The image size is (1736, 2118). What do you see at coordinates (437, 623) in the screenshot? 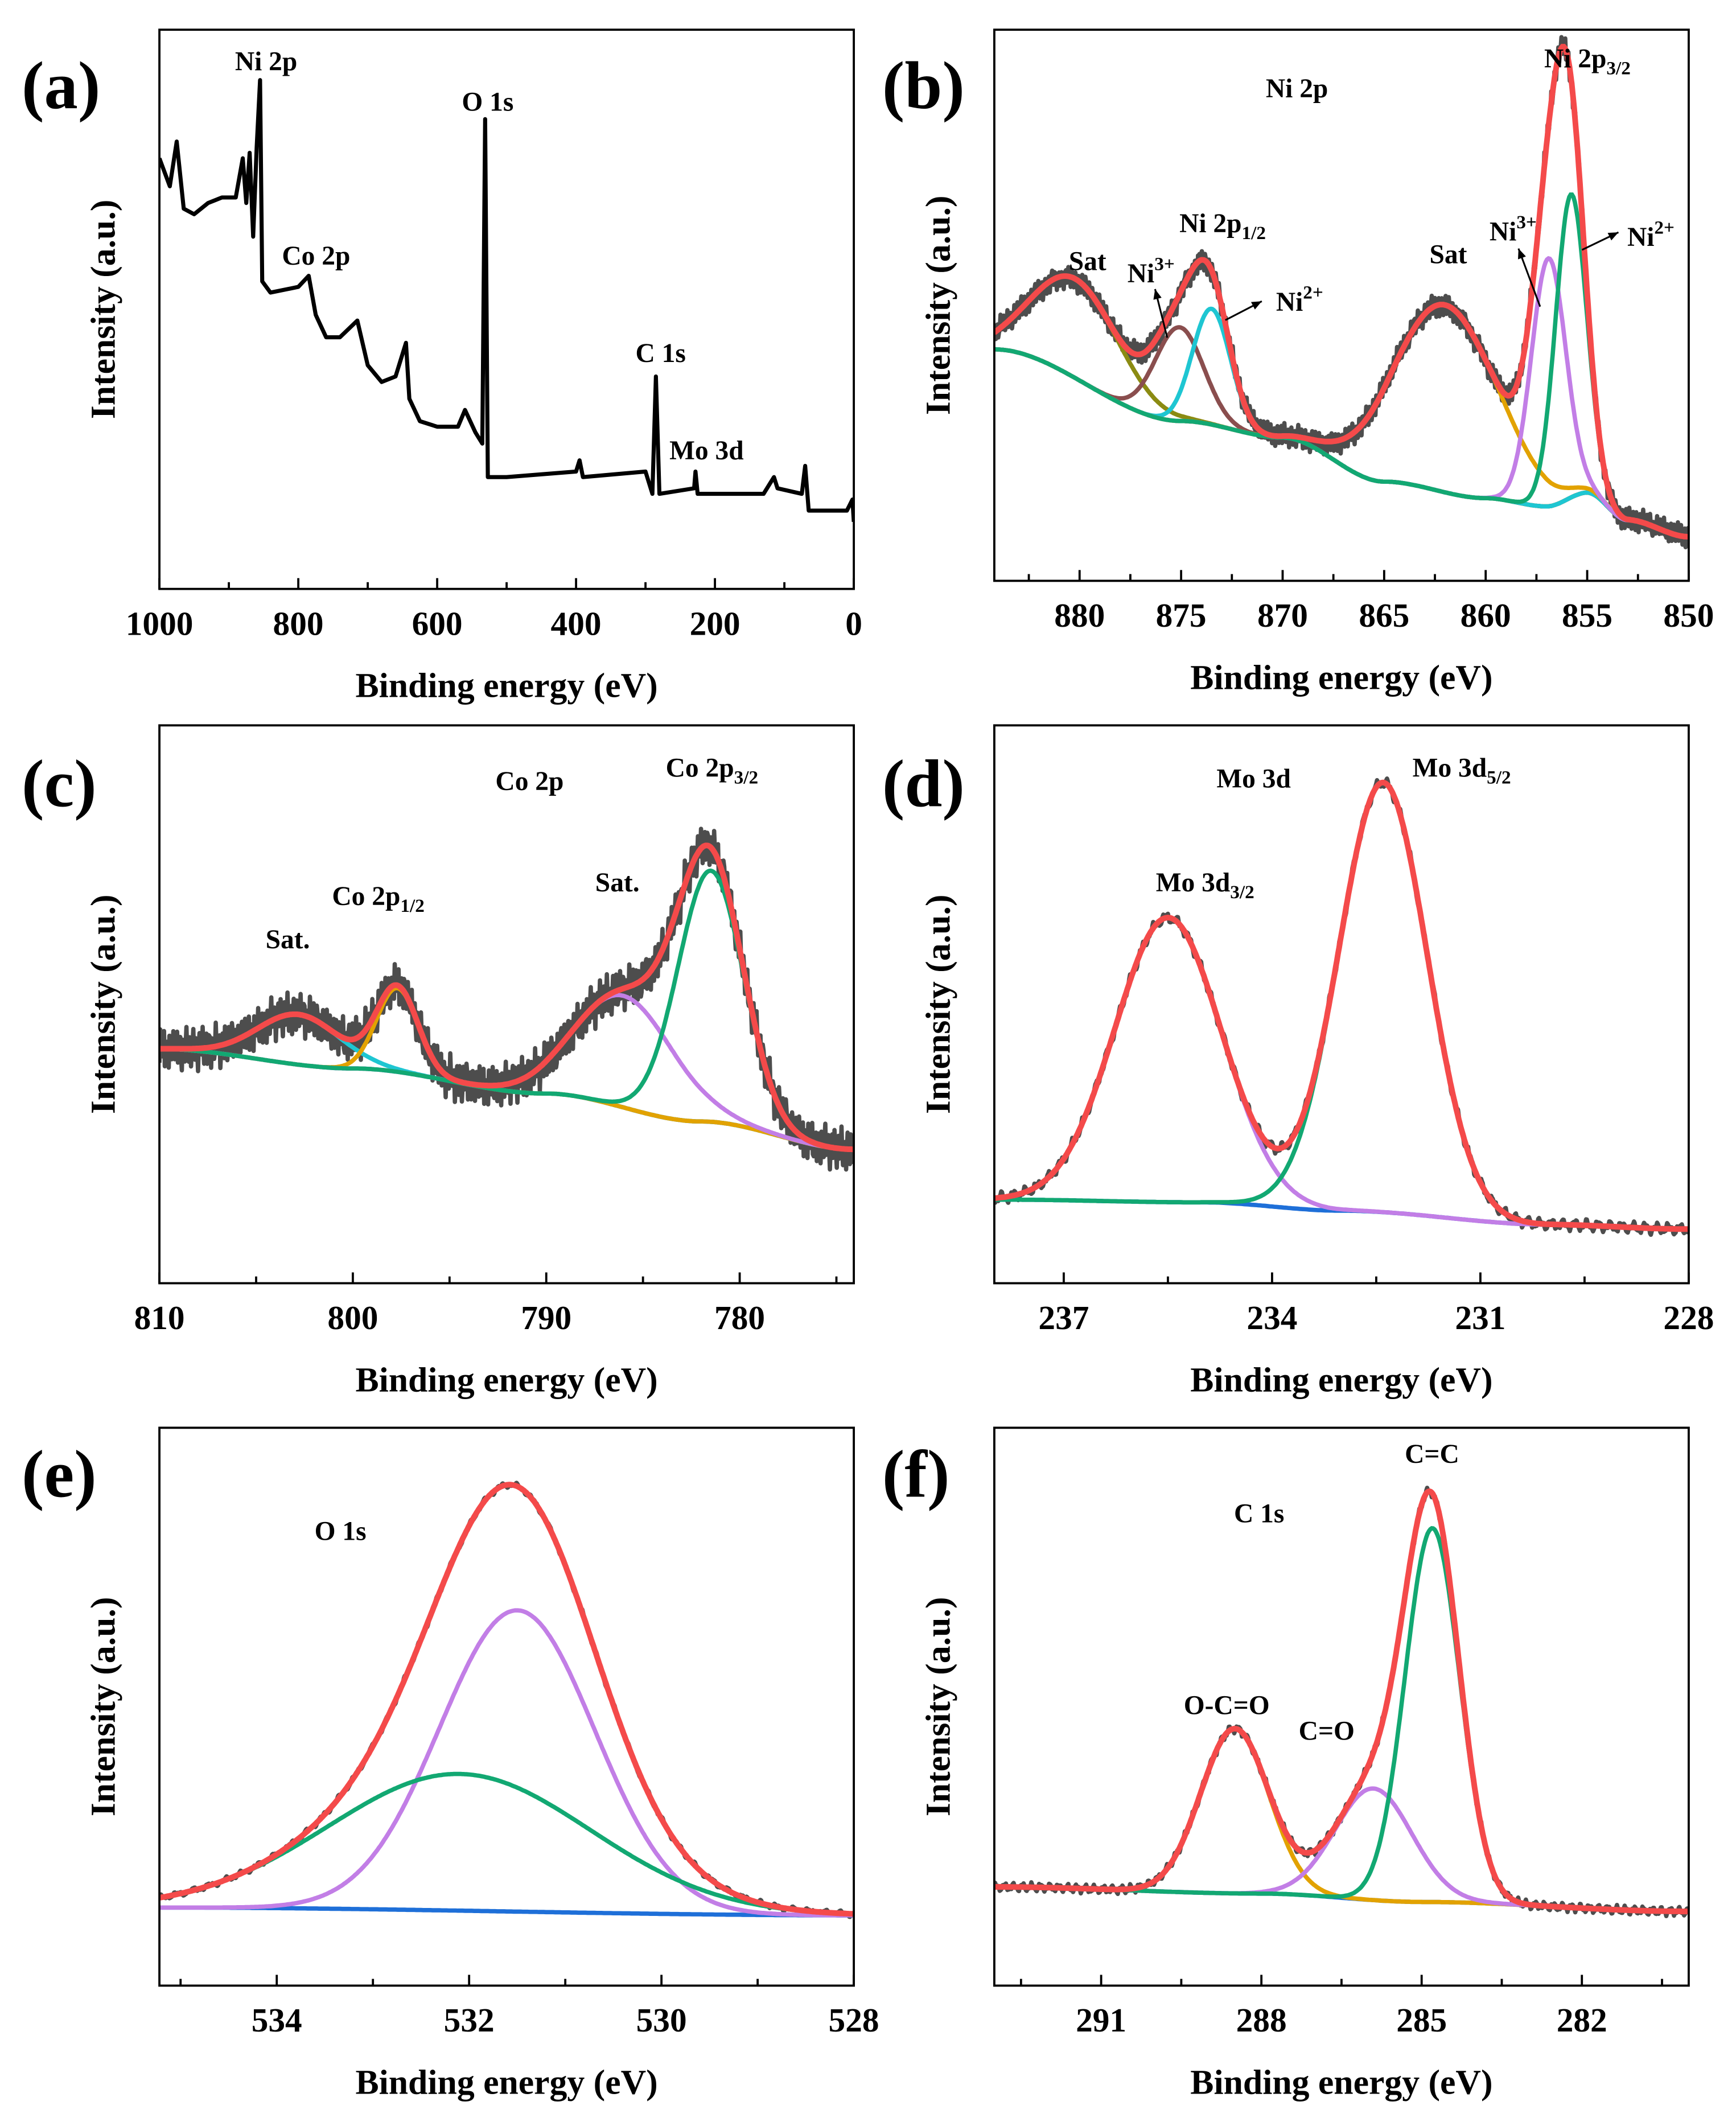
I see `x-tick-label: 600` at bounding box center [437, 623].